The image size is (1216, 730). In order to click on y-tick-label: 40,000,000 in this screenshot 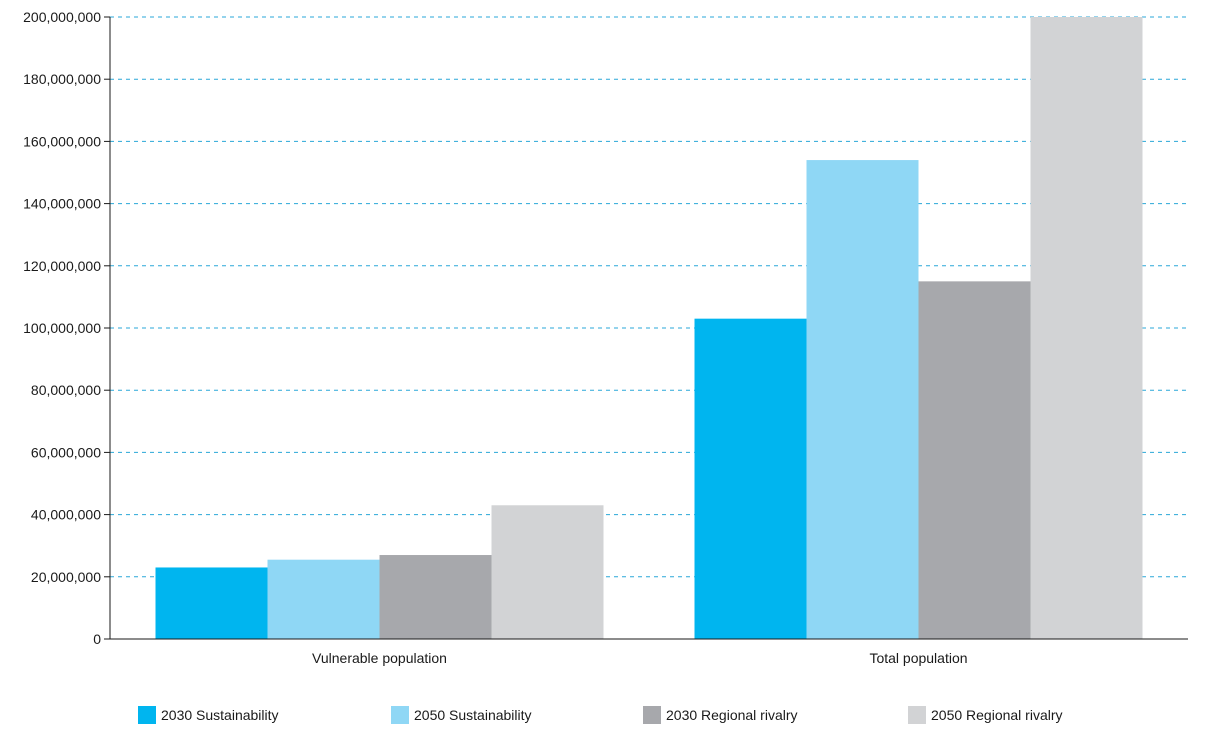, I will do `click(66, 515)`.